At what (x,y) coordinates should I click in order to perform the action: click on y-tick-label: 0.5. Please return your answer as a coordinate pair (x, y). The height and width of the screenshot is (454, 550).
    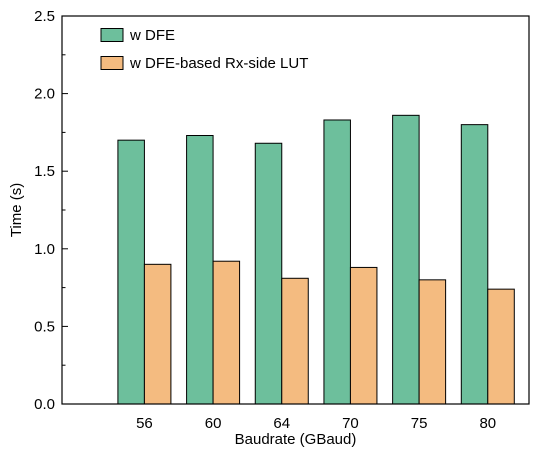
    Looking at the image, I should click on (44, 326).